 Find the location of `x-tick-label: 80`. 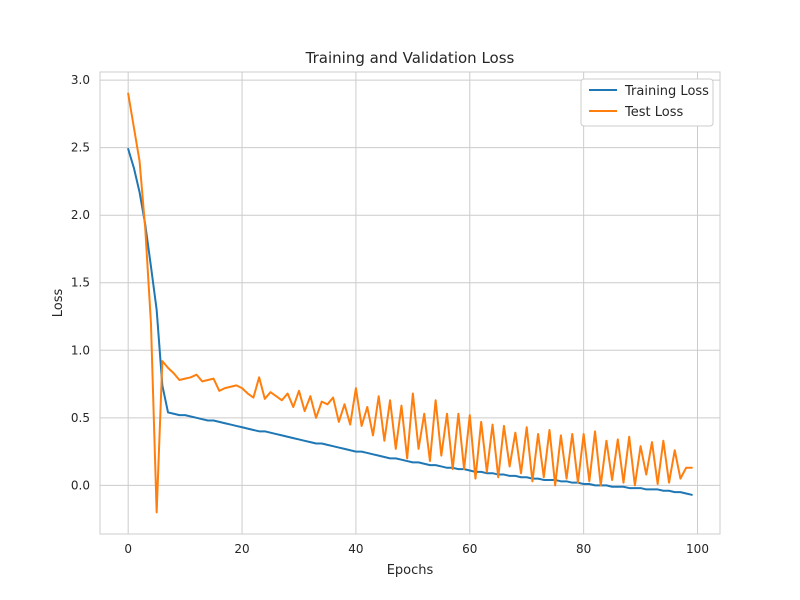

x-tick-label: 80 is located at coordinates (583, 549).